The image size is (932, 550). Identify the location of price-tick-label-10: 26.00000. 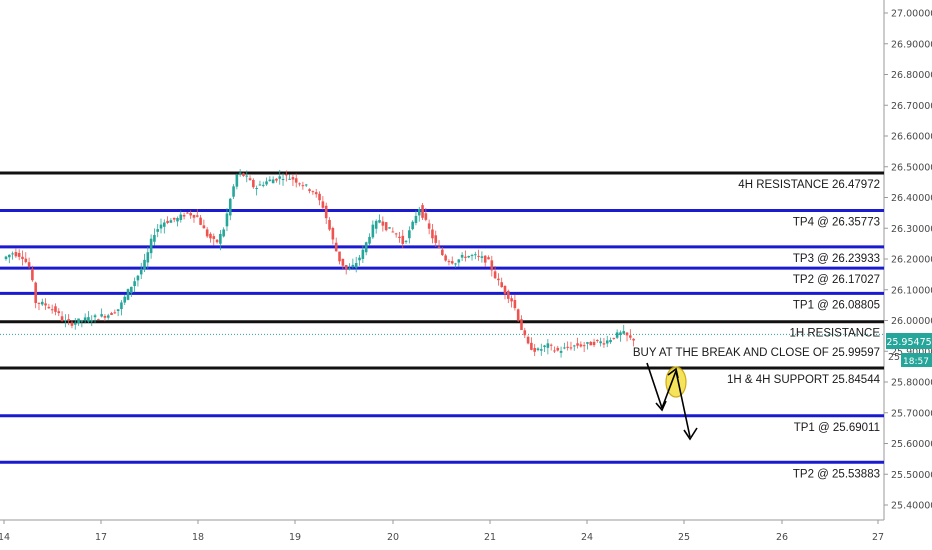
(911, 321).